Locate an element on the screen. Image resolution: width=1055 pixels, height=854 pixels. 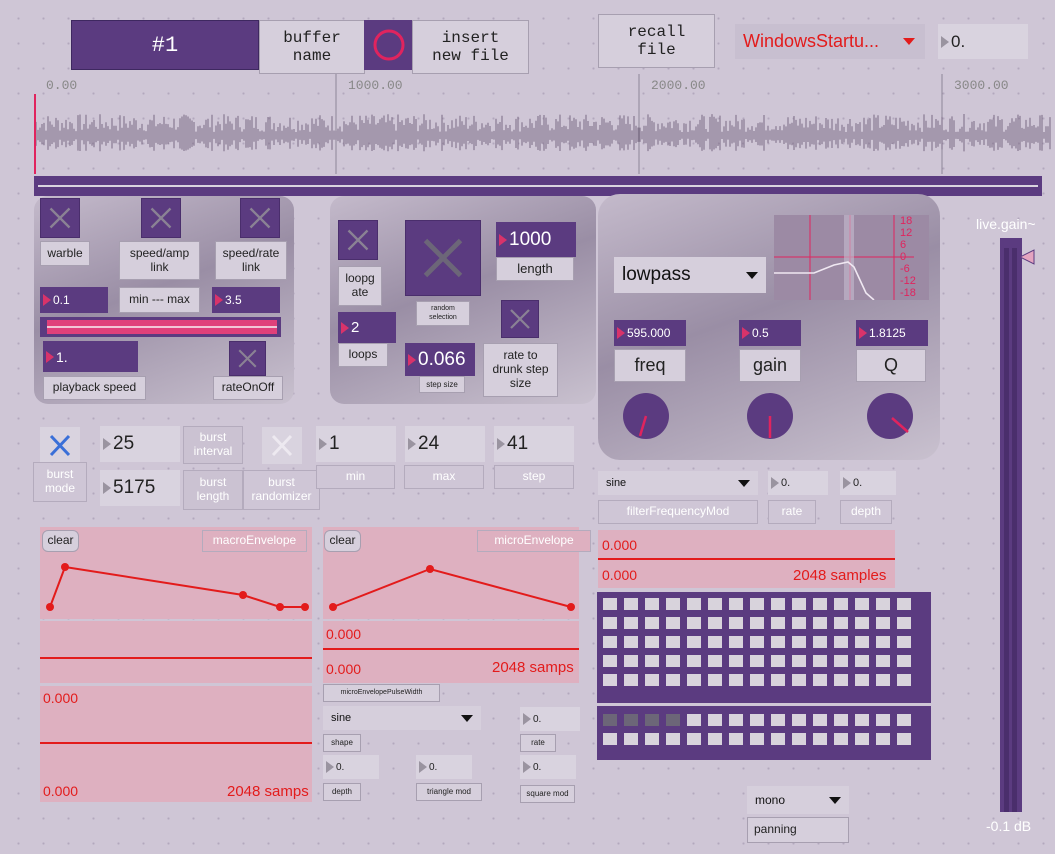
filter-type-menu: lowpass is located at coordinates (690, 275).